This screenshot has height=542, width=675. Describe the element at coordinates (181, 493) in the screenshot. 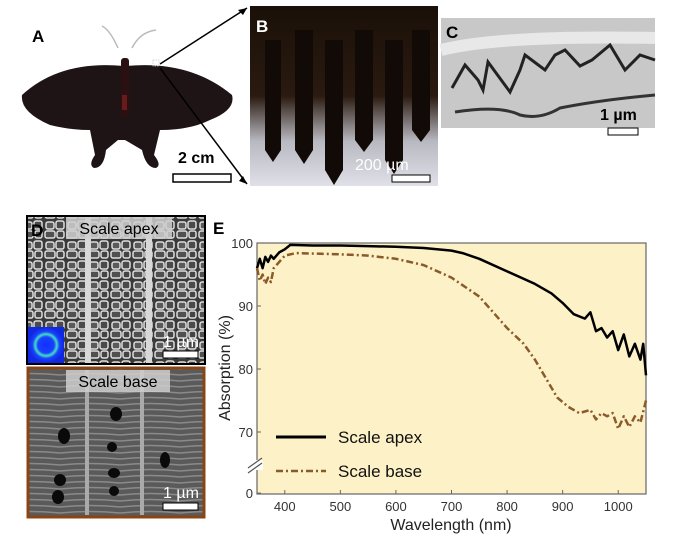

I see `scale-bar-label-d-bottom: 1 µm` at that location.